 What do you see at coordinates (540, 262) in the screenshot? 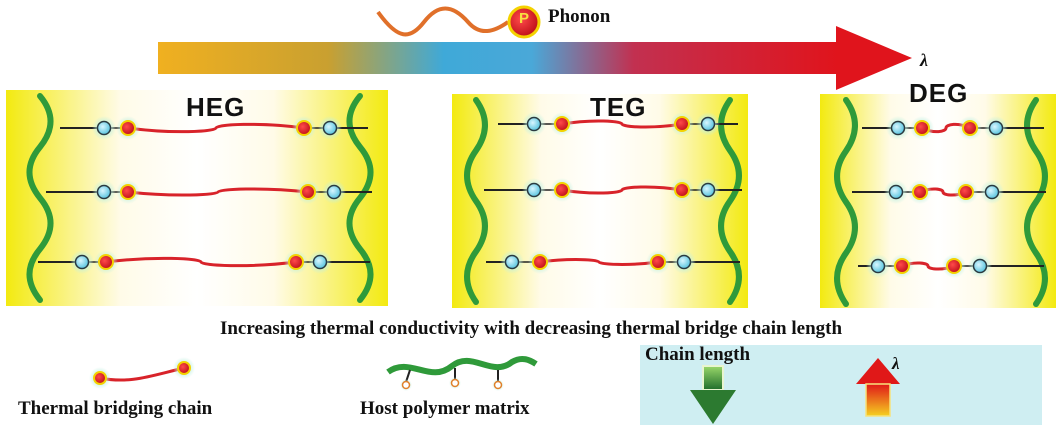
I see `teg-row-3-node-red-left` at bounding box center [540, 262].